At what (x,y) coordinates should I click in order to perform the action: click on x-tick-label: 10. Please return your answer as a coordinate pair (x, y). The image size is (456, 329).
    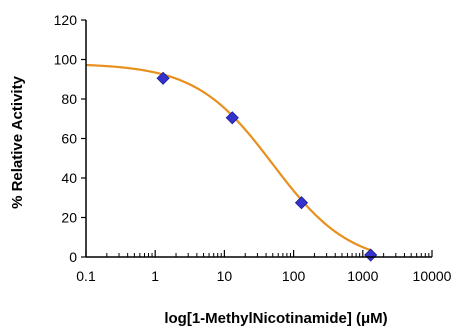
    Looking at the image, I should click on (225, 276).